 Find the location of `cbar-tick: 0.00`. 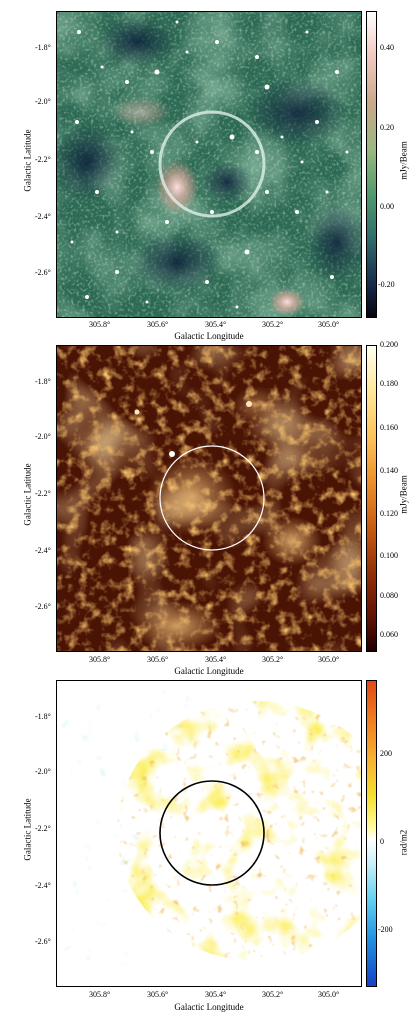

cbar-tick: 0.00 is located at coordinates (387, 206).